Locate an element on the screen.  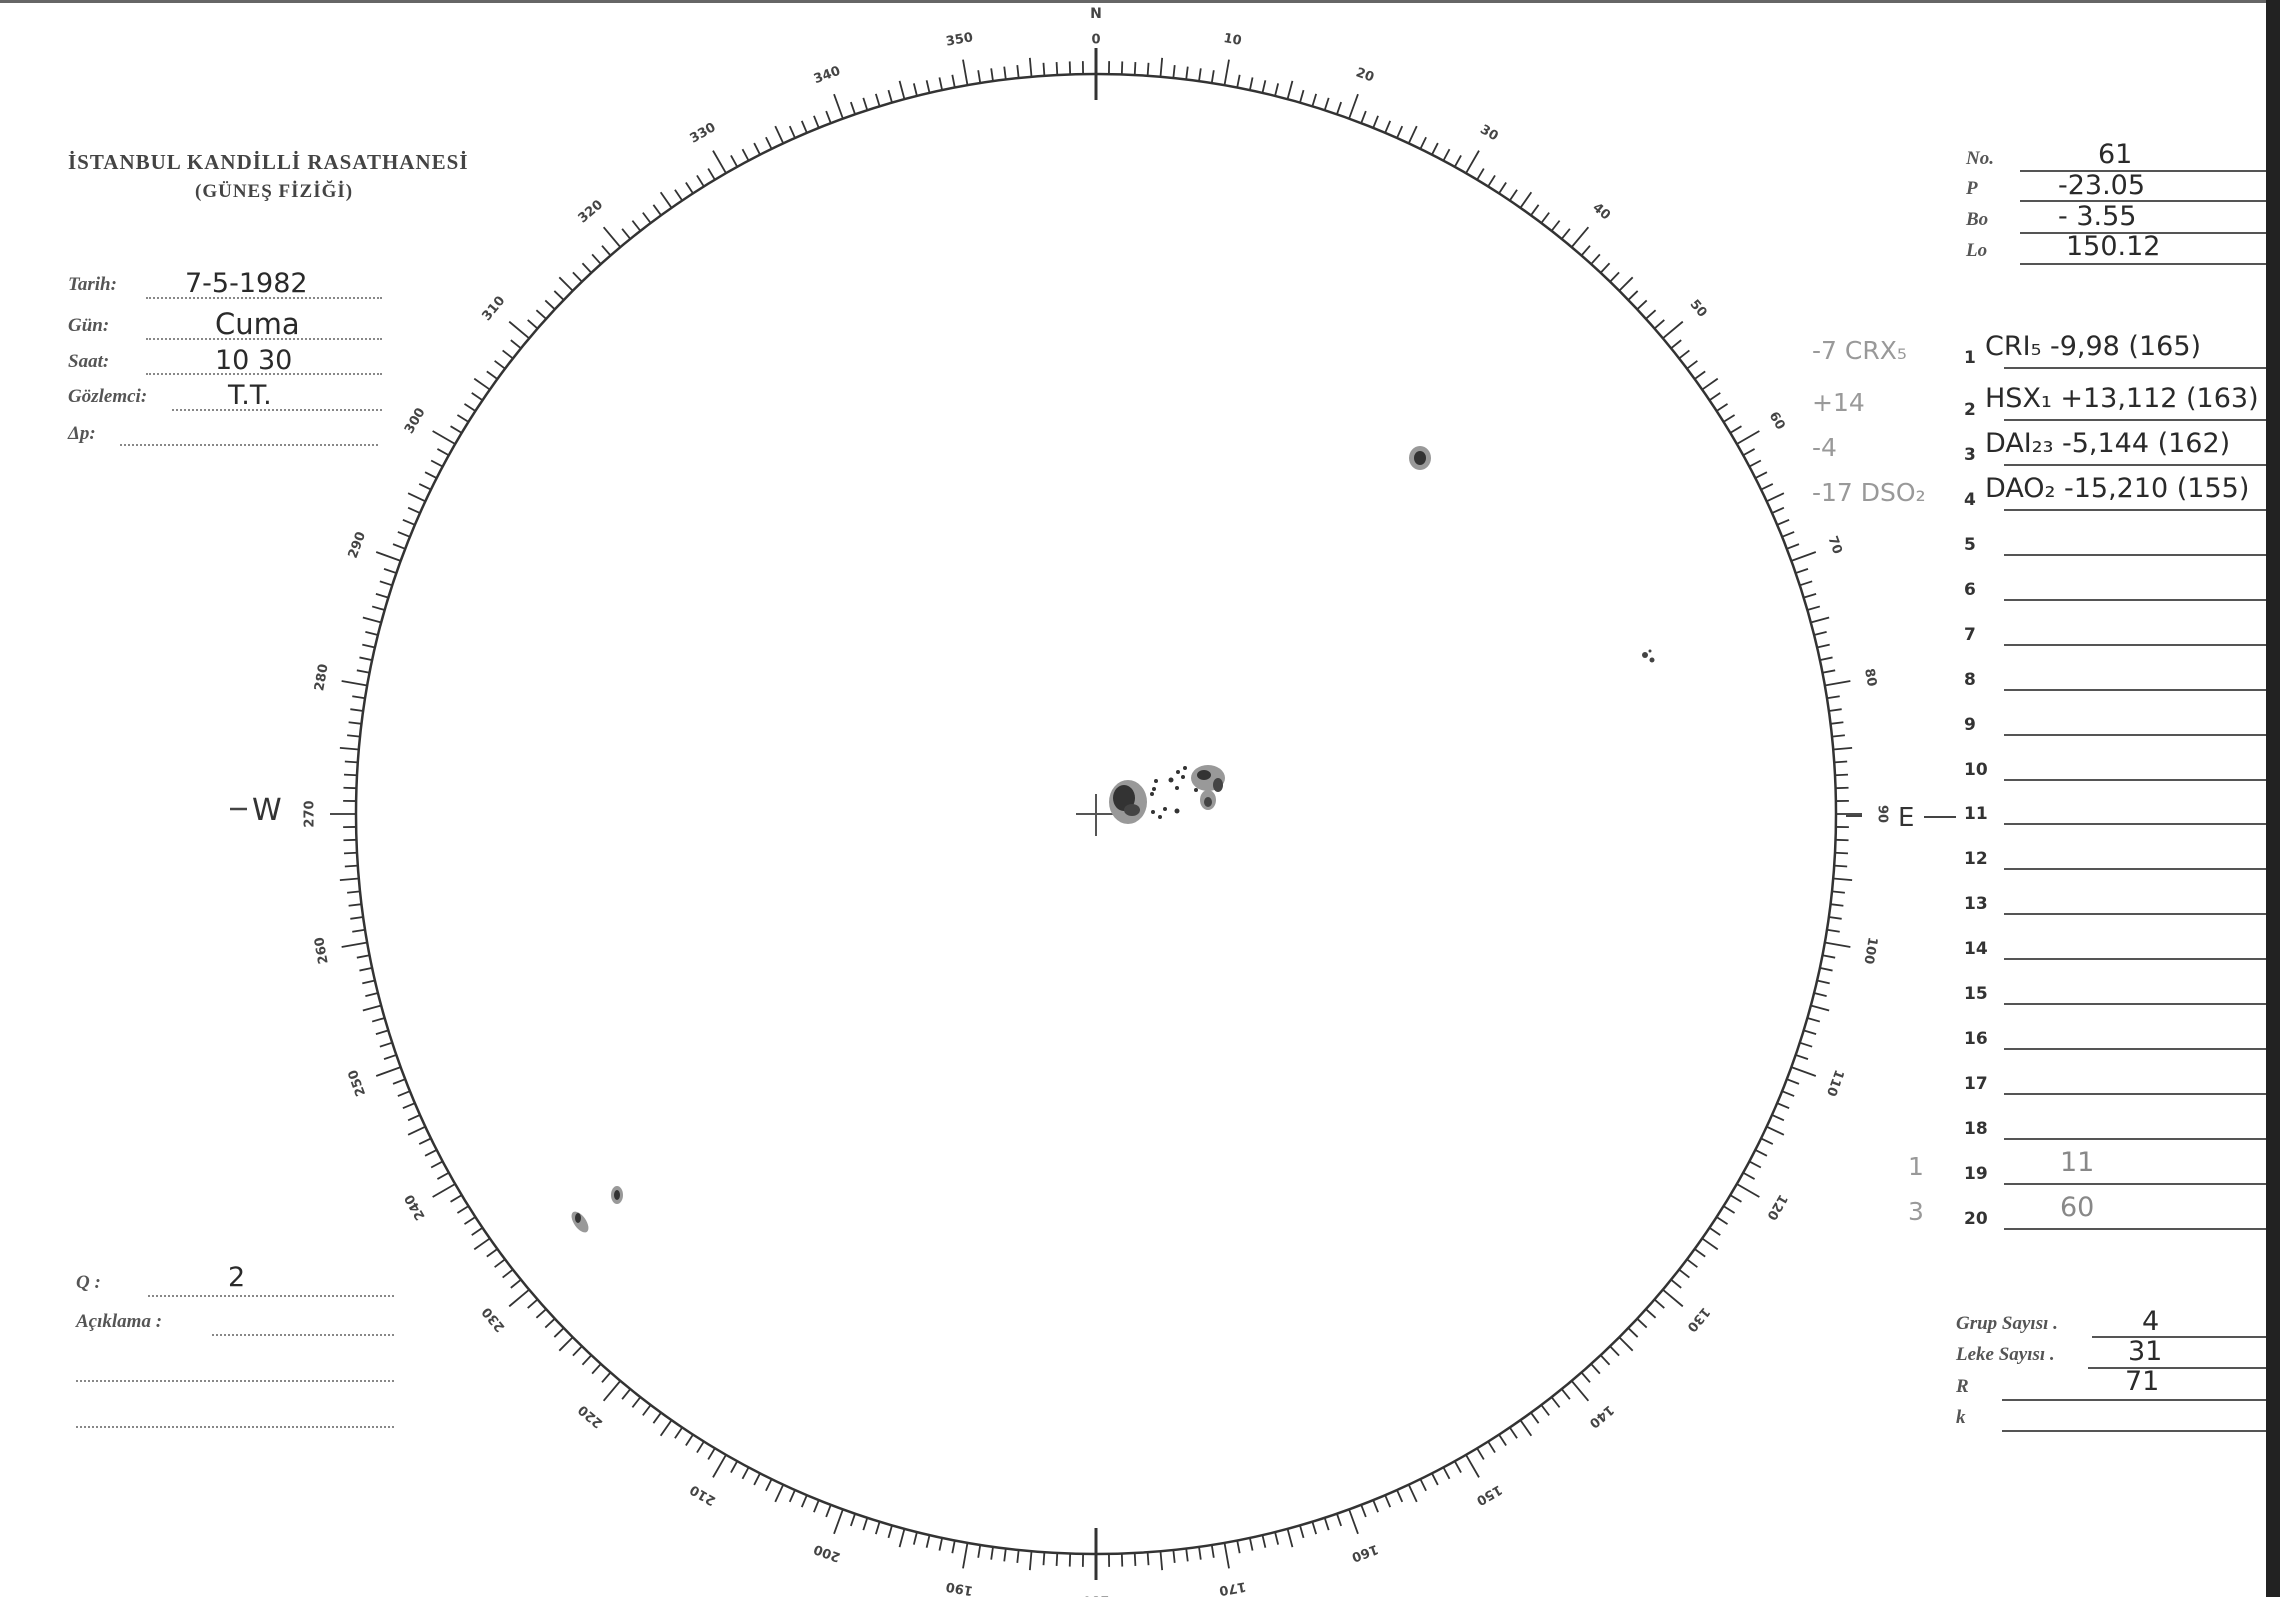
group-entry: DAO₂ -15,210 (155) is located at coordinates (2117, 488).